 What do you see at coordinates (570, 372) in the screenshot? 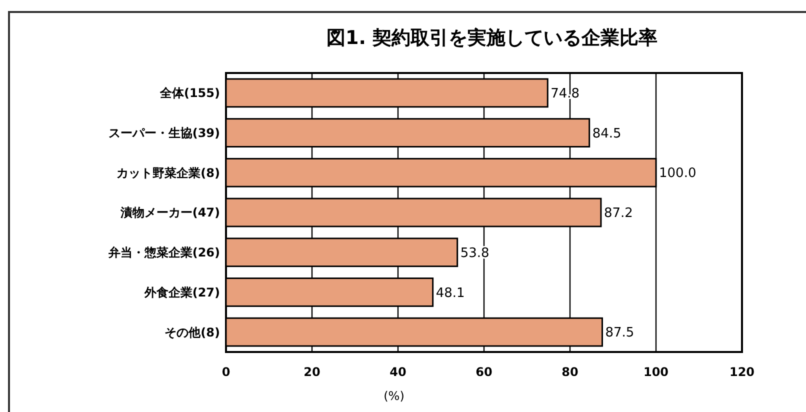
I see `x-tick-label: 80` at bounding box center [570, 372].